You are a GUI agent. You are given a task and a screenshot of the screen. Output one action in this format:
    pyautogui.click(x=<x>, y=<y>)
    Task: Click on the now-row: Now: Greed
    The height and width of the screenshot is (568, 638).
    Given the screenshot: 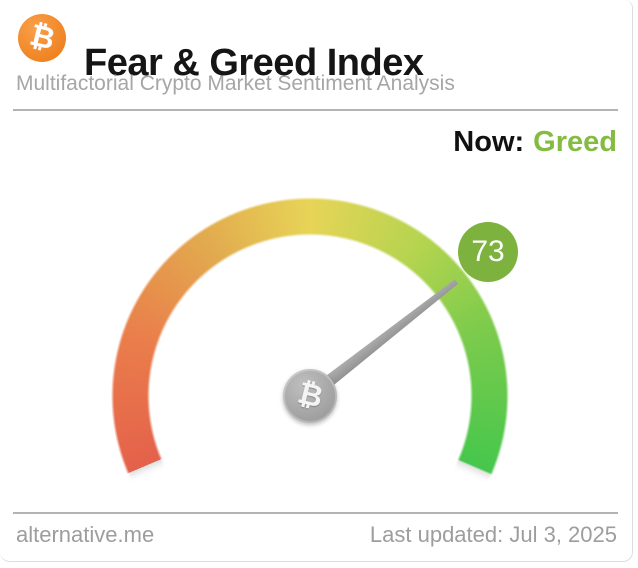 What is the action you would take?
    pyautogui.click(x=535, y=142)
    